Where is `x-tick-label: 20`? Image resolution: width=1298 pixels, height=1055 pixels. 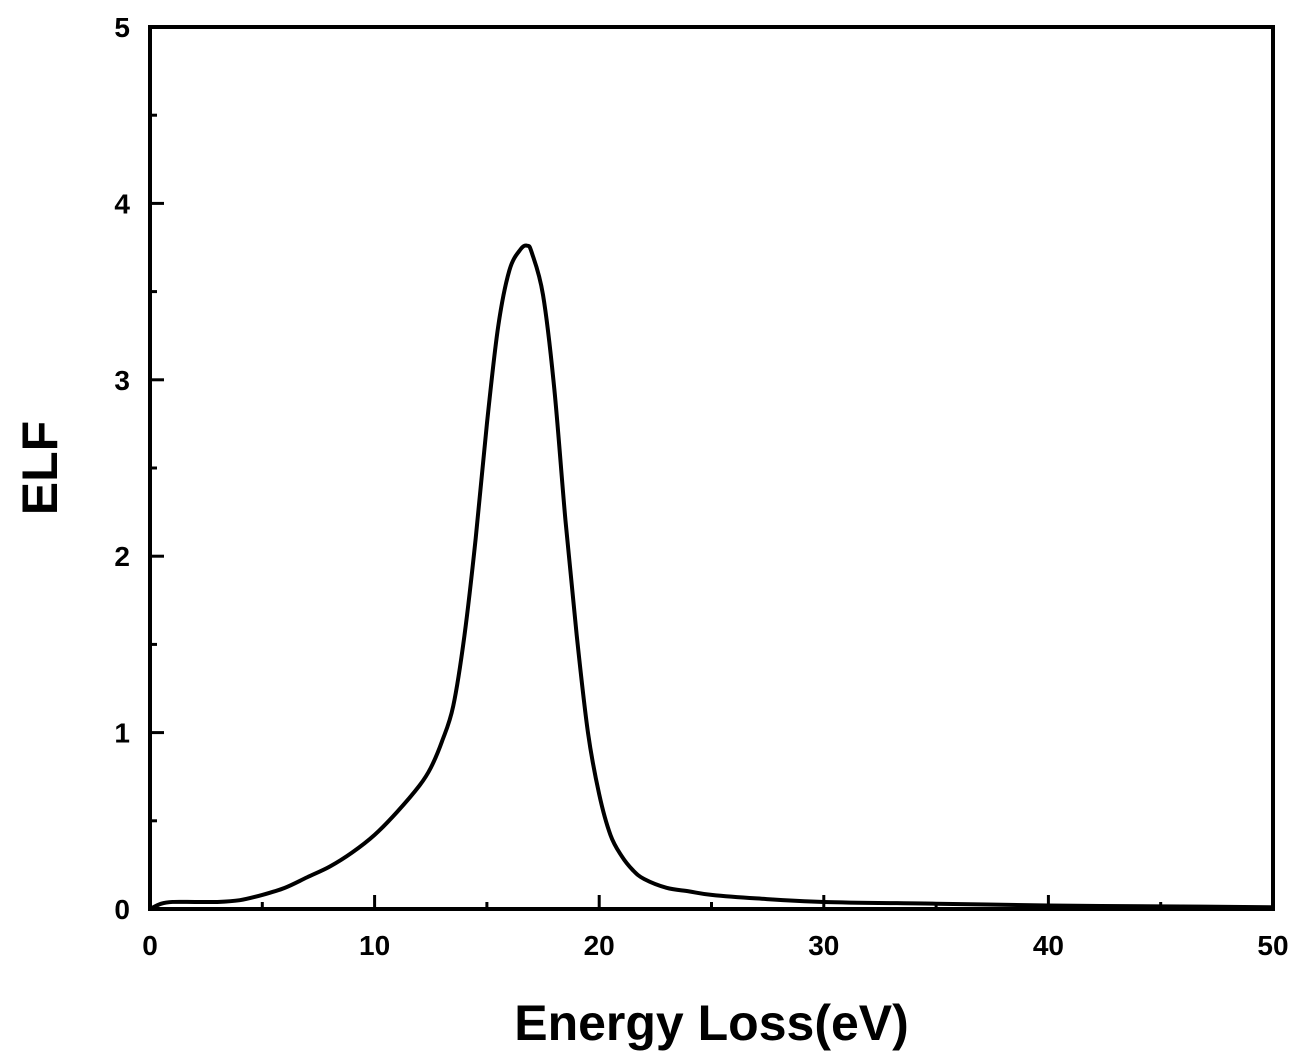 x-tick-label: 20 is located at coordinates (599, 945).